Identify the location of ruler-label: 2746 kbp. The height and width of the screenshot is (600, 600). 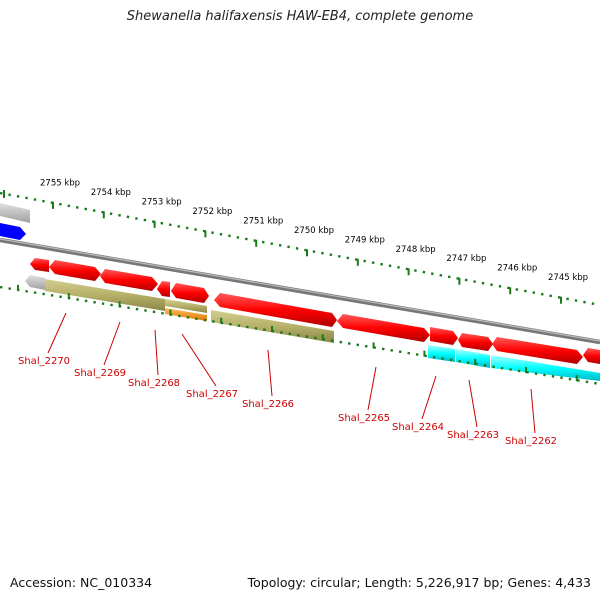
(517, 269).